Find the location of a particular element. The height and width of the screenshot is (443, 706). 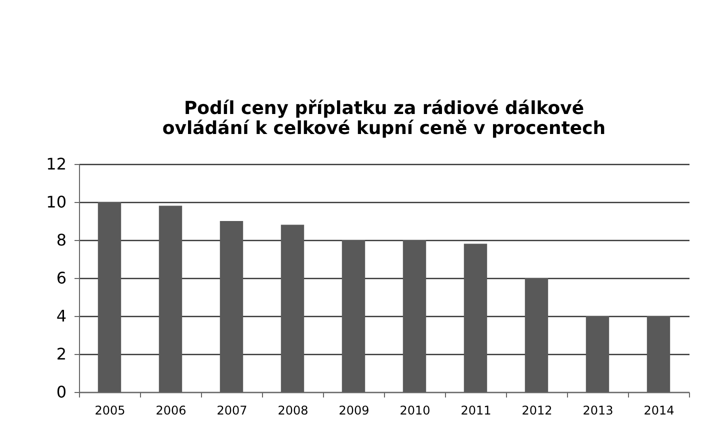

x-tick-label: 2013 is located at coordinates (598, 411).